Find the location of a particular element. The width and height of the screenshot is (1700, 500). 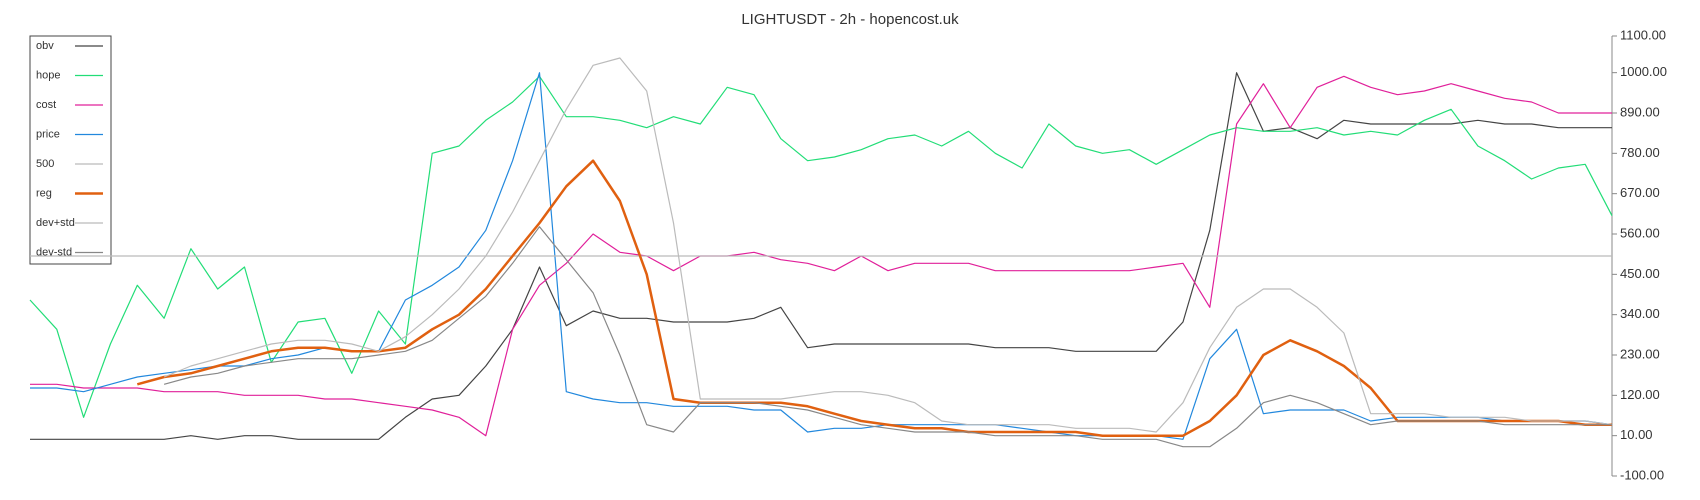

y-tick-label: 10.00 is located at coordinates (1636, 434).